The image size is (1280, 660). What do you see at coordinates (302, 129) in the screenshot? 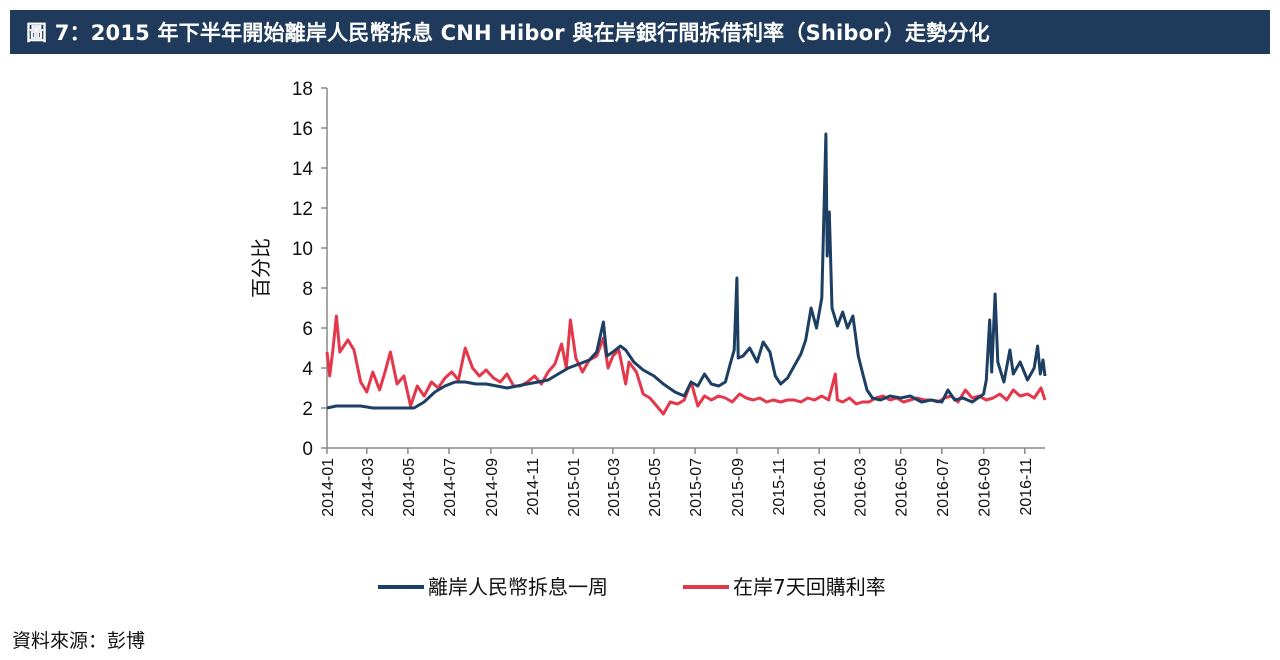
I see `y-tick-label: 16` at bounding box center [302, 129].